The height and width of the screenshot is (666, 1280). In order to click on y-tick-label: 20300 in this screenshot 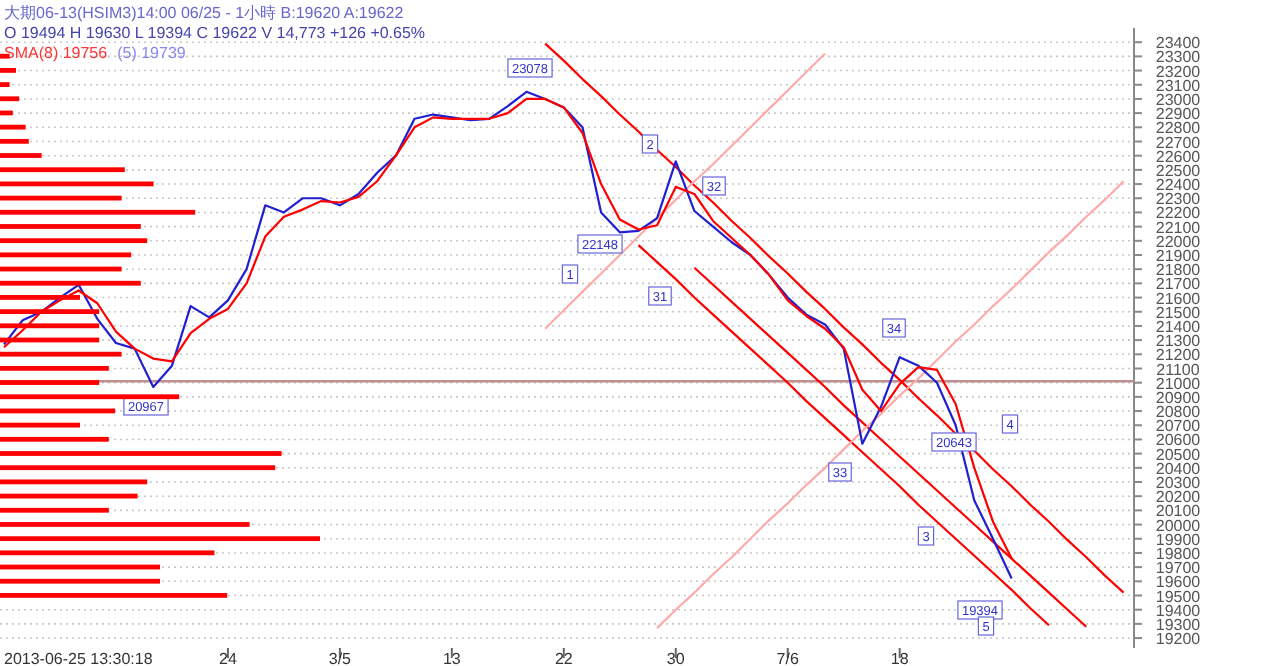, I will do `click(1178, 483)`.